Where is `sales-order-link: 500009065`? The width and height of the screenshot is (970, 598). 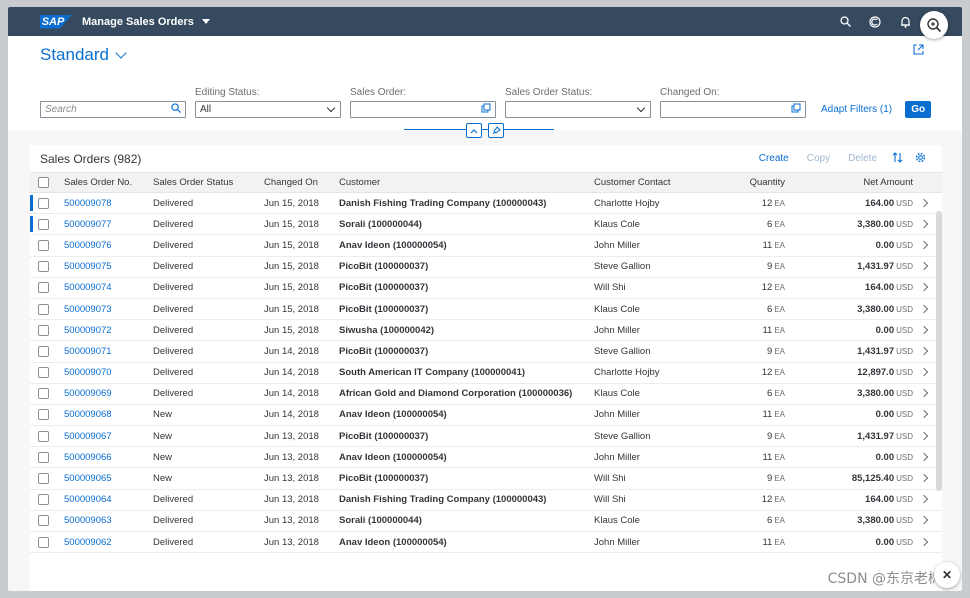 sales-order-link: 500009065 is located at coordinates (104, 478).